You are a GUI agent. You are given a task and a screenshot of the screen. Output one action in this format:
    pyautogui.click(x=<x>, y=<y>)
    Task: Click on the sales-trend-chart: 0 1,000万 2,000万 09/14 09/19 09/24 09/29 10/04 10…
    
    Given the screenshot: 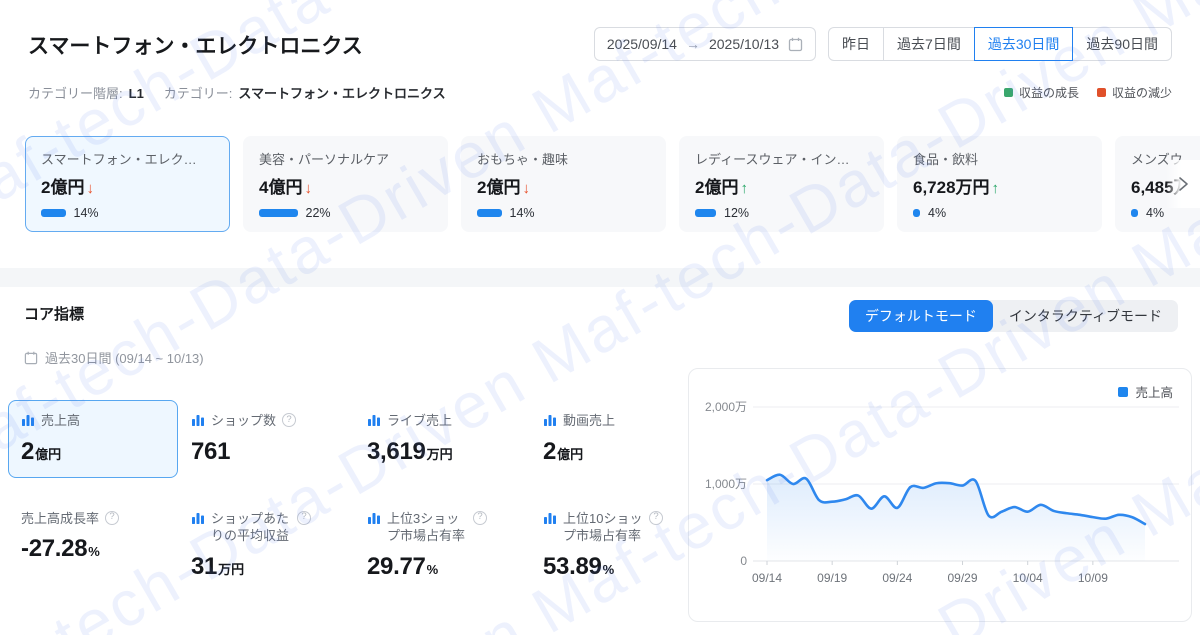 What is the action you would take?
    pyautogui.click(x=942, y=492)
    